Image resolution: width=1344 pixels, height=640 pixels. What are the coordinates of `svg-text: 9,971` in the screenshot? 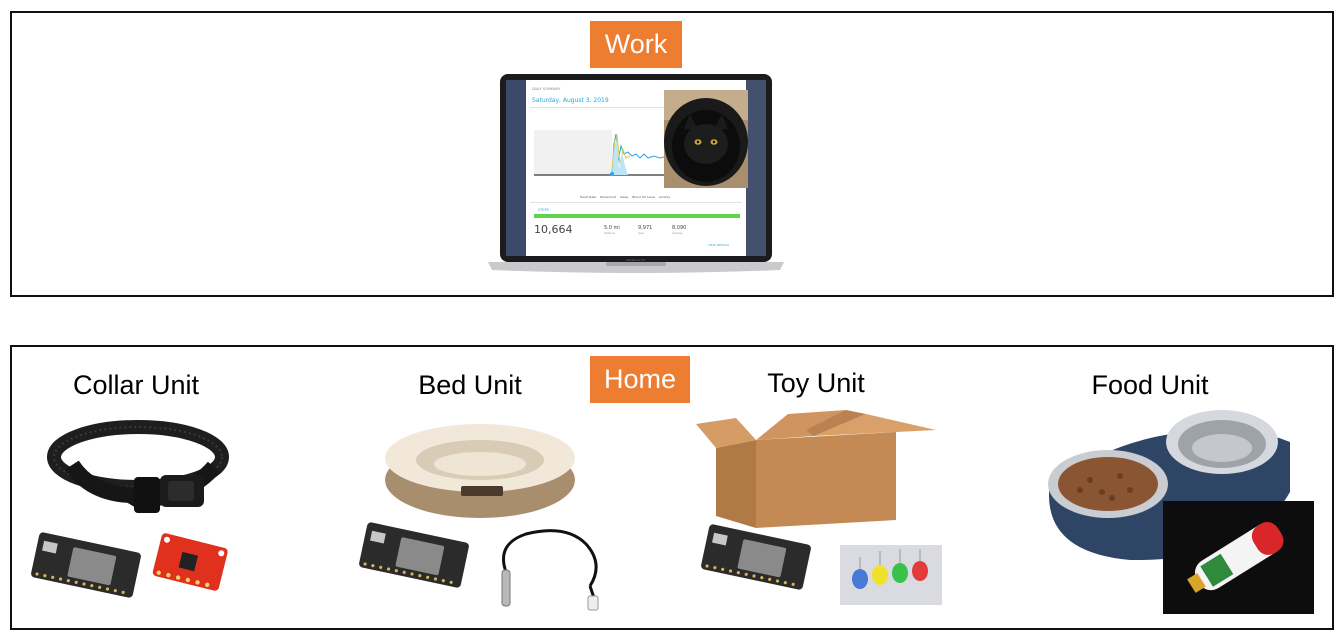 It's located at (645, 228).